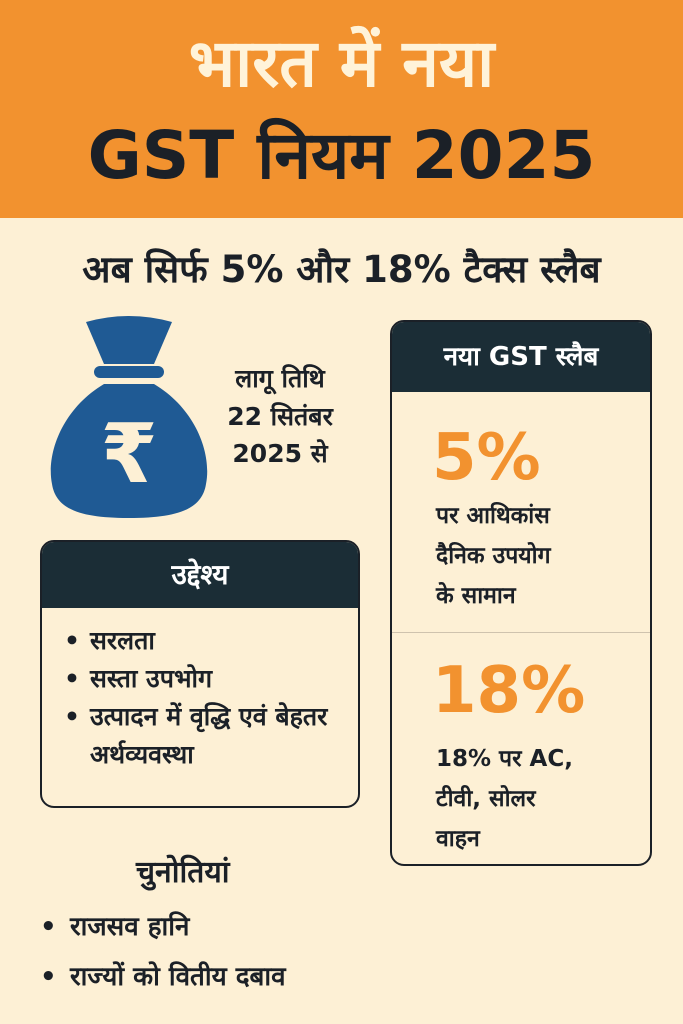 The height and width of the screenshot is (1024, 683). I want to click on list-item: राजसव हानि, so click(163, 927).